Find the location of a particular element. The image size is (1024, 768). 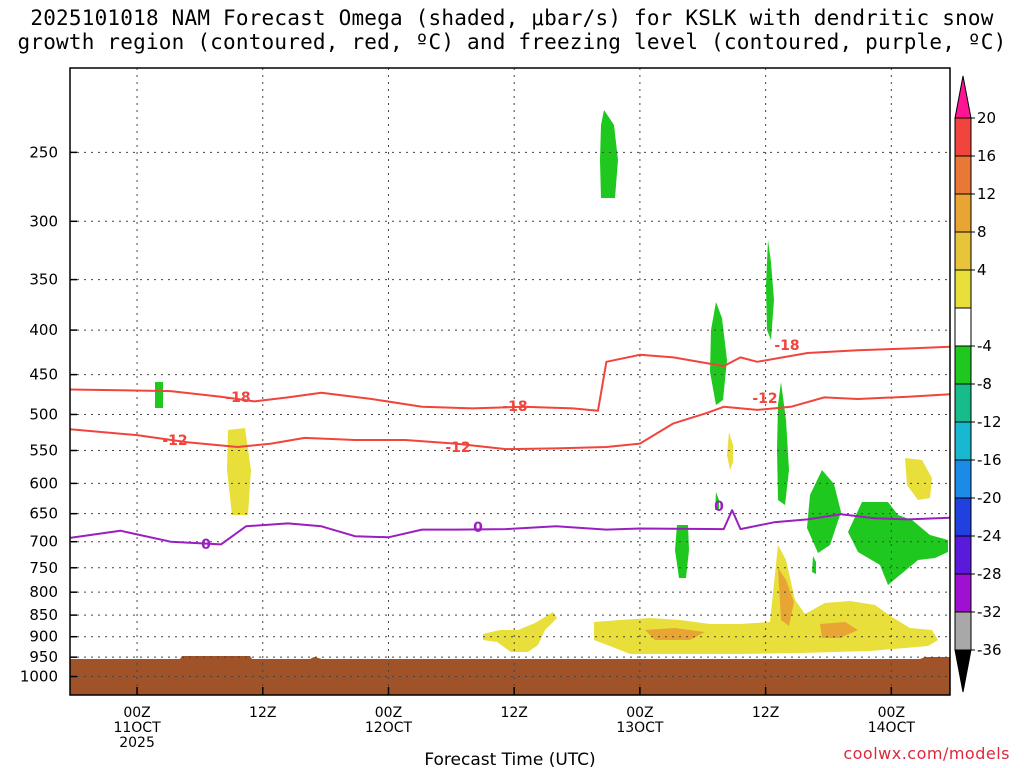

y-tick-label: 1000 is located at coordinates (39, 677).